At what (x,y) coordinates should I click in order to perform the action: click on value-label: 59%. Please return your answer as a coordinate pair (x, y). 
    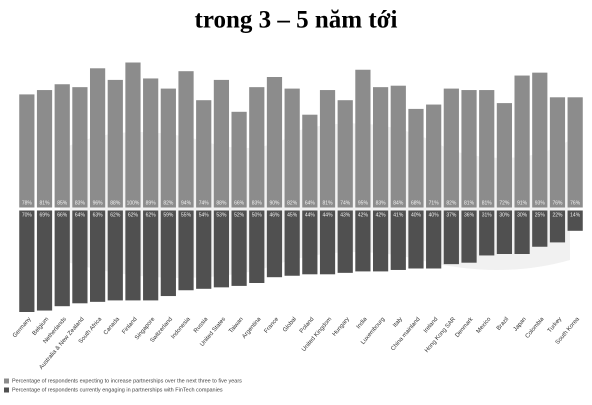
    Looking at the image, I should click on (168, 215).